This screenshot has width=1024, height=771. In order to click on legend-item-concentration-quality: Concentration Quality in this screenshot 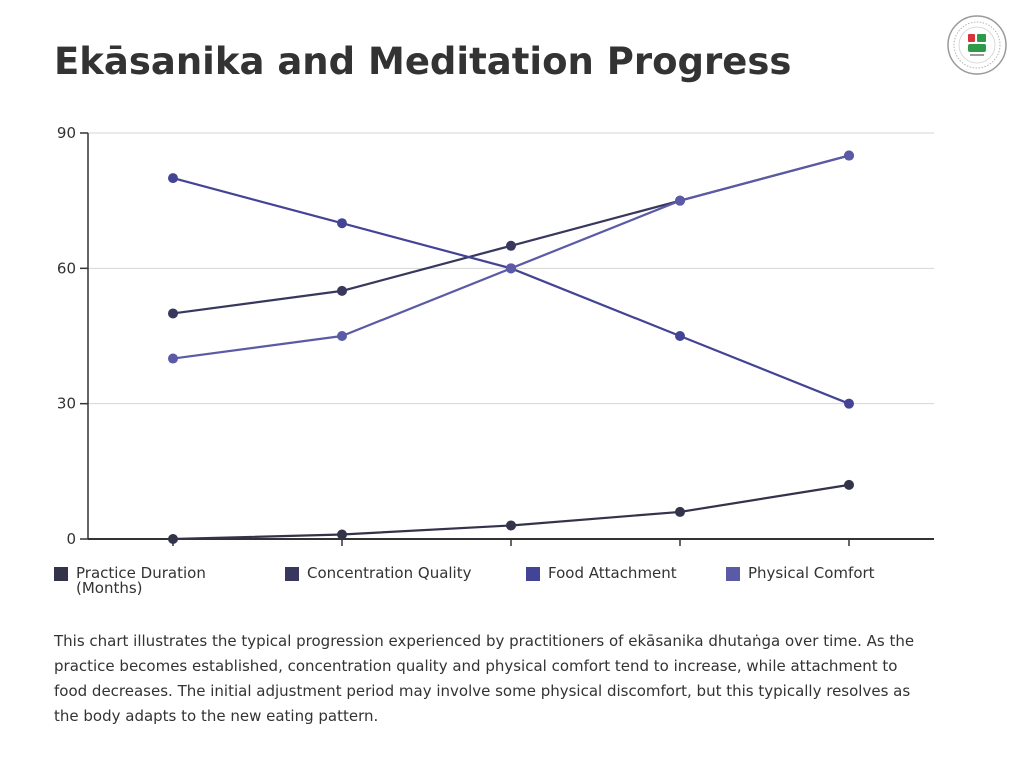, I will do `click(378, 573)`.